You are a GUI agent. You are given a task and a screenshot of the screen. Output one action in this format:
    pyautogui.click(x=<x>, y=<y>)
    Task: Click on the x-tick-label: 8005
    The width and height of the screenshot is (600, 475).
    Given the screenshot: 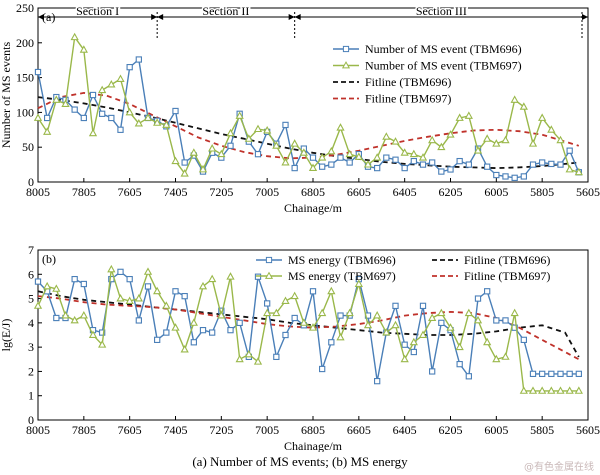 What is the action you would take?
    pyautogui.click(x=38, y=430)
    